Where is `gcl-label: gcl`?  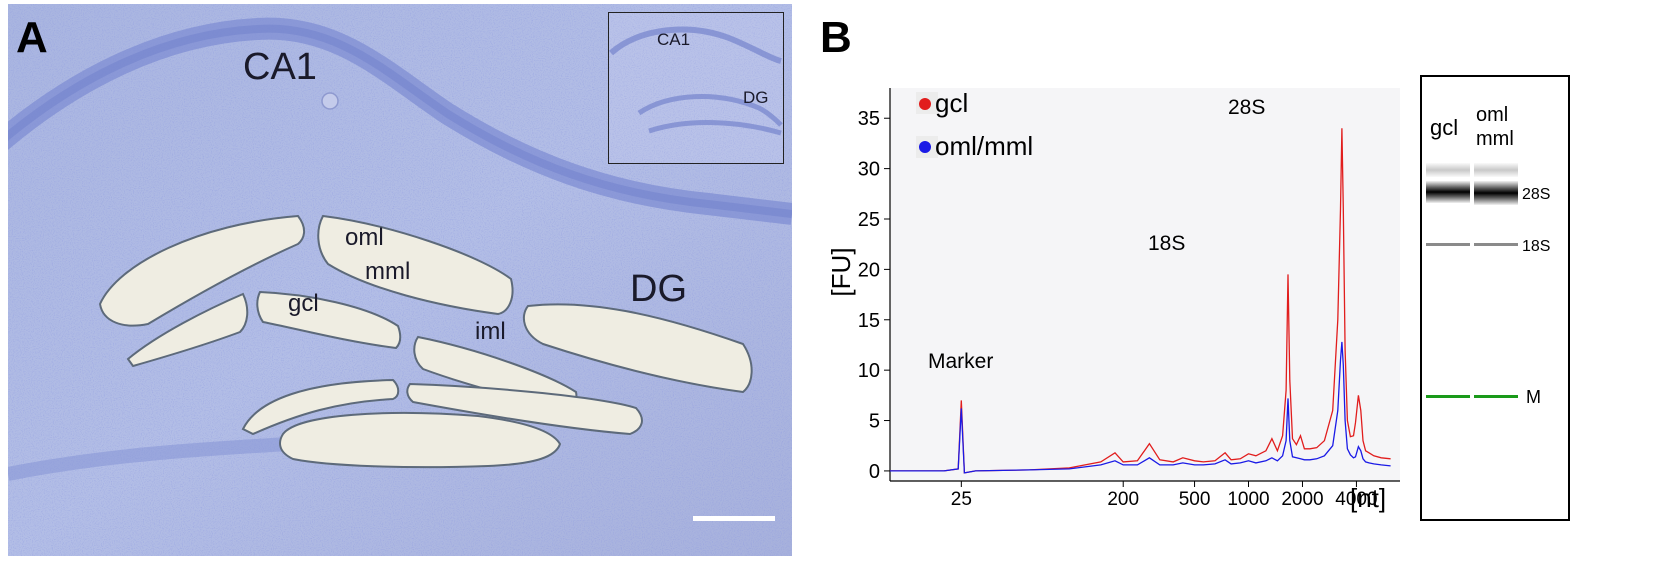
gcl-label: gcl is located at coordinates (303, 303).